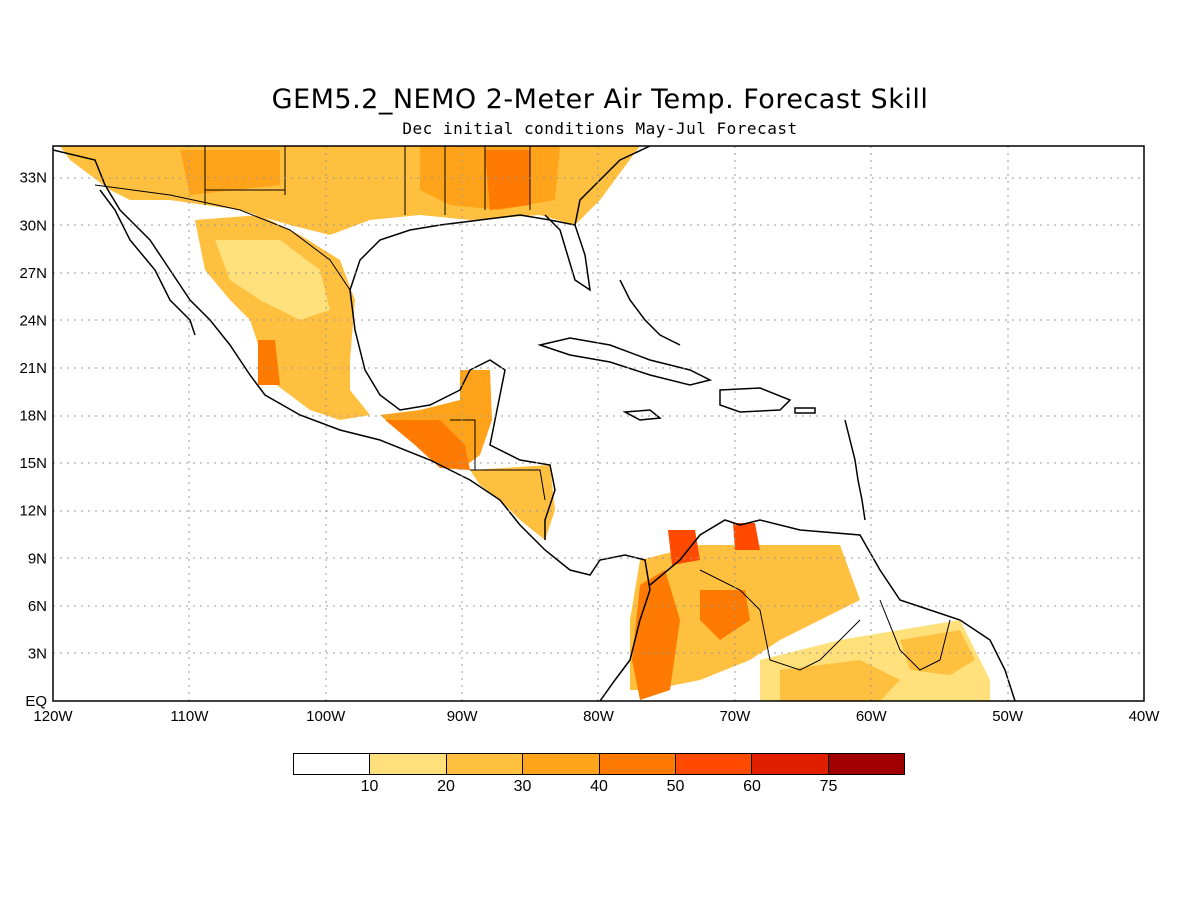 Image resolution: width=1200 pixels, height=900 pixels. I want to click on lat-label: 27N, so click(33, 273).